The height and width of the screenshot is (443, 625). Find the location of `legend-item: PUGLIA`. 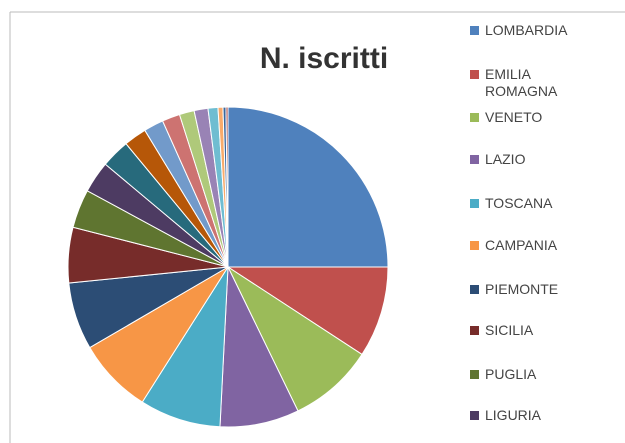

legend-item: PUGLIA is located at coordinates (525, 374).